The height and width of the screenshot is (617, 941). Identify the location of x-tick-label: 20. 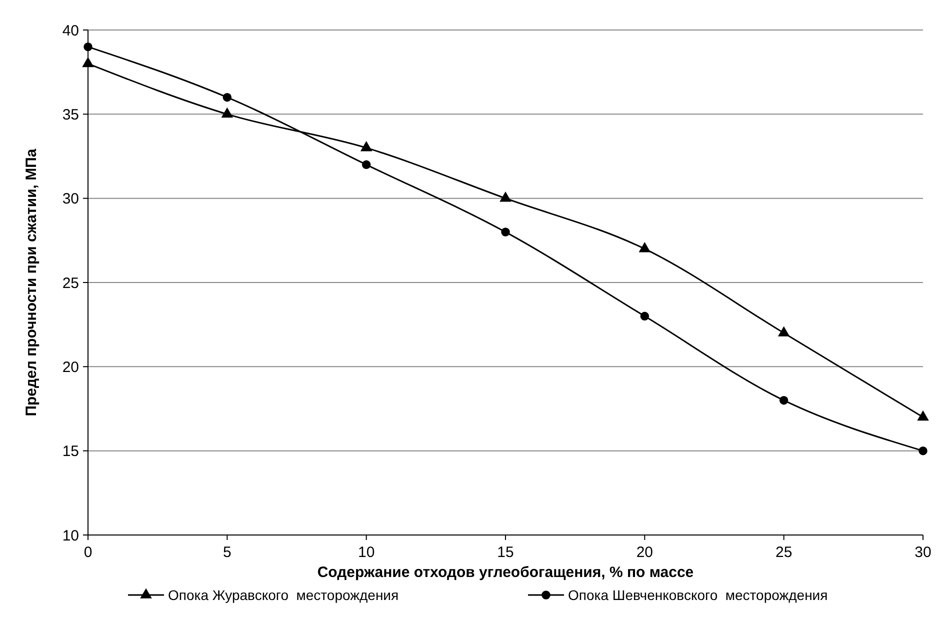
(645, 552).